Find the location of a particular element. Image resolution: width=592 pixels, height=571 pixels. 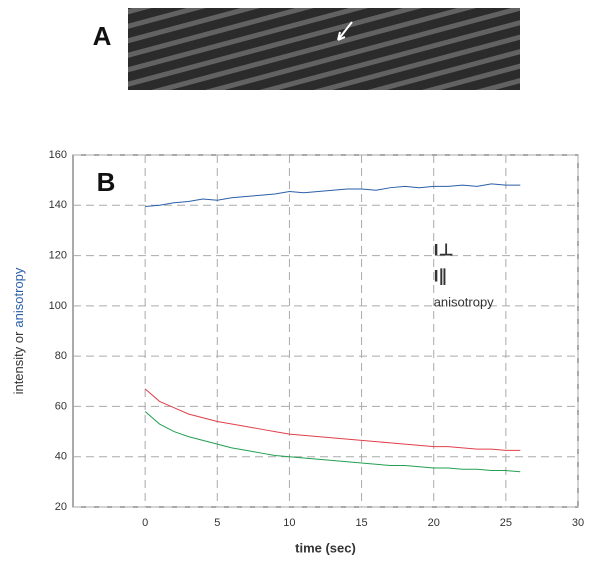

micrograph is located at coordinates (324, 49).